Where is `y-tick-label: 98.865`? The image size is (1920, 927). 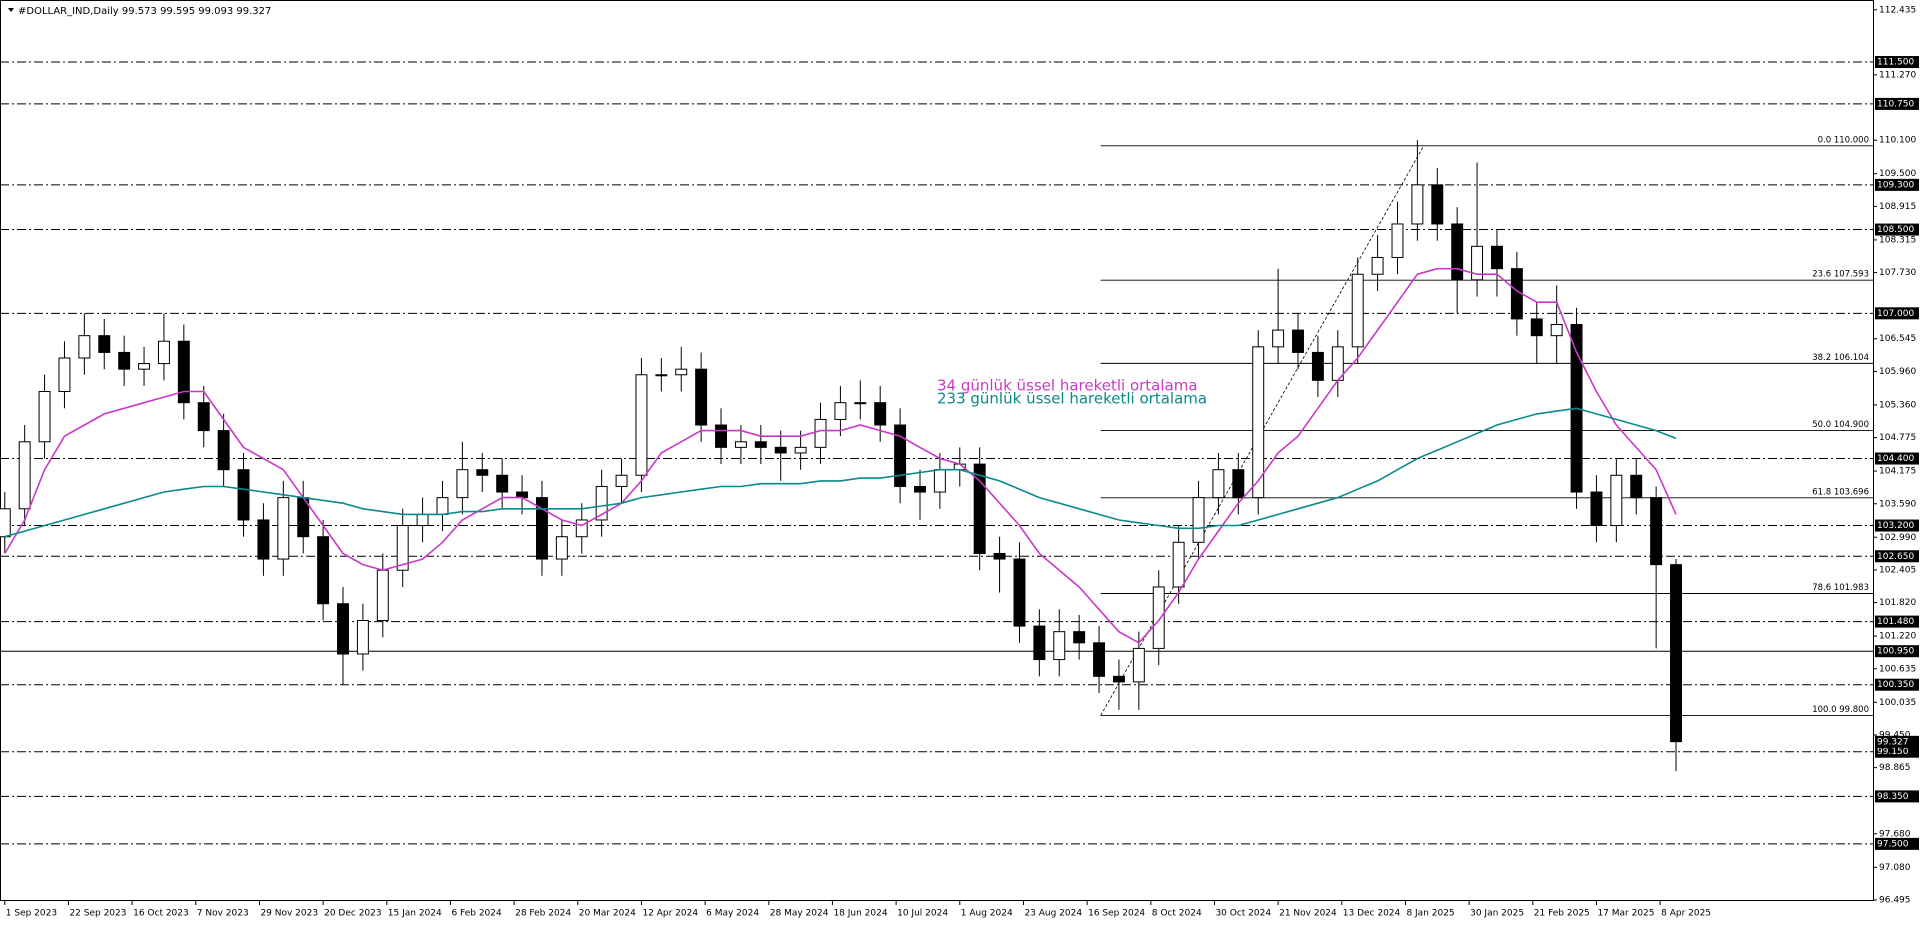
y-tick-label: 98.865 is located at coordinates (1895, 768).